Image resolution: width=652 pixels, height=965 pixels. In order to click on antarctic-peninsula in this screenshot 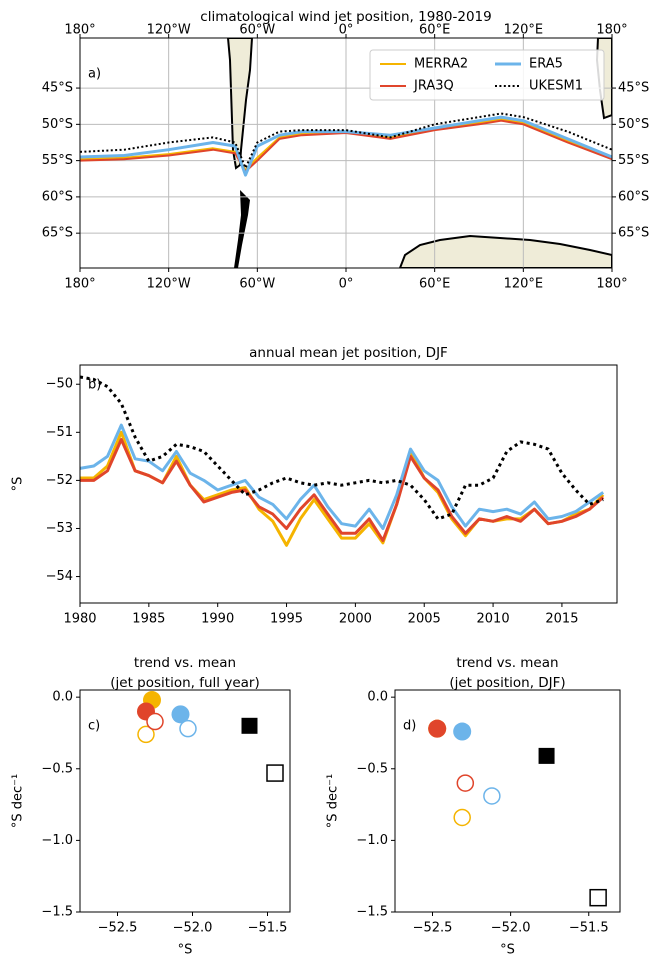, I will do `click(242, 229)`.